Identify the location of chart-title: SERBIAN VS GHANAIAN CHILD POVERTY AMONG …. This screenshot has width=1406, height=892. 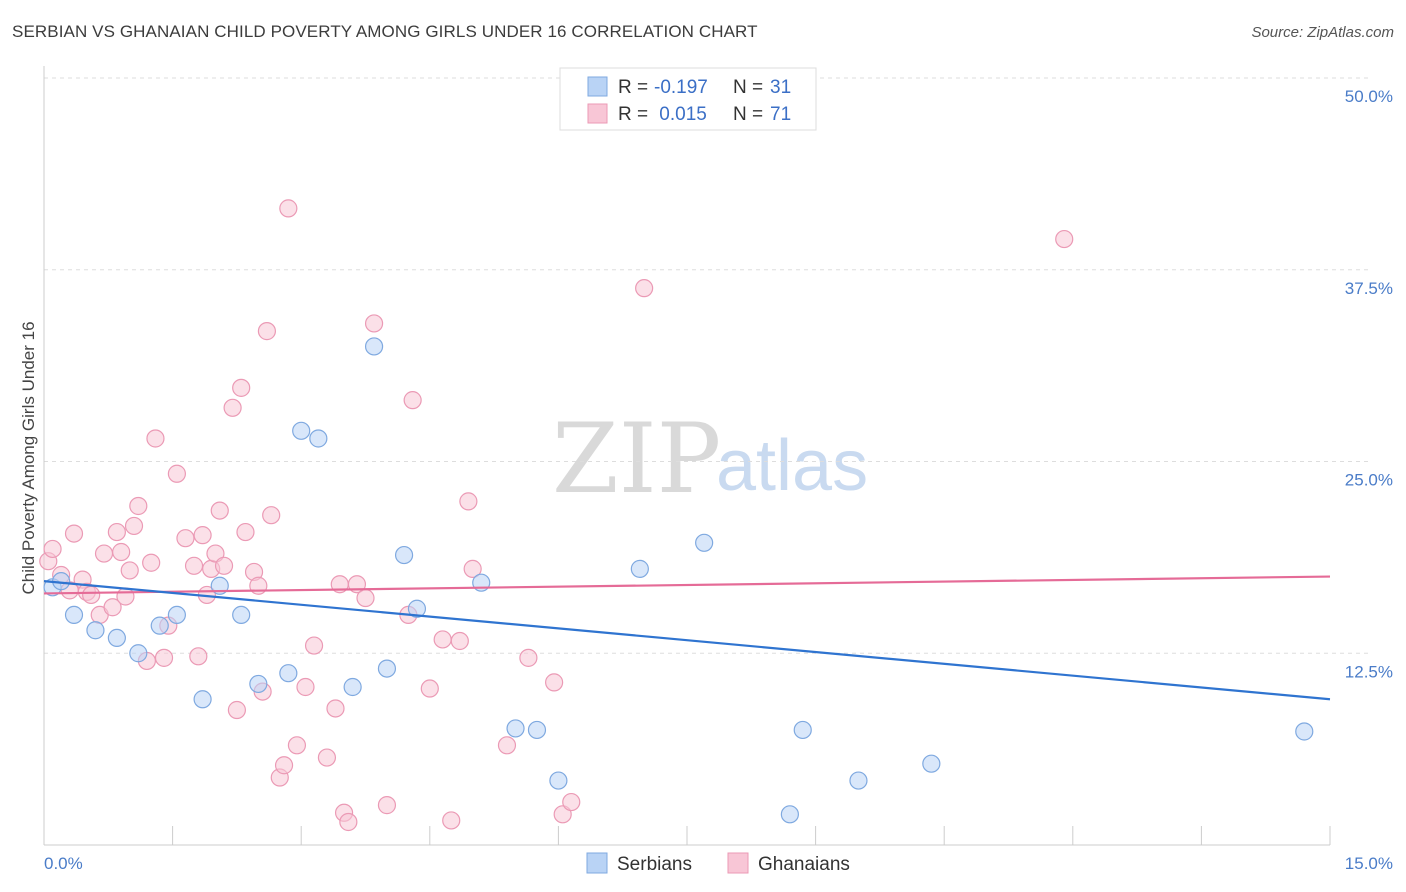
(385, 31).